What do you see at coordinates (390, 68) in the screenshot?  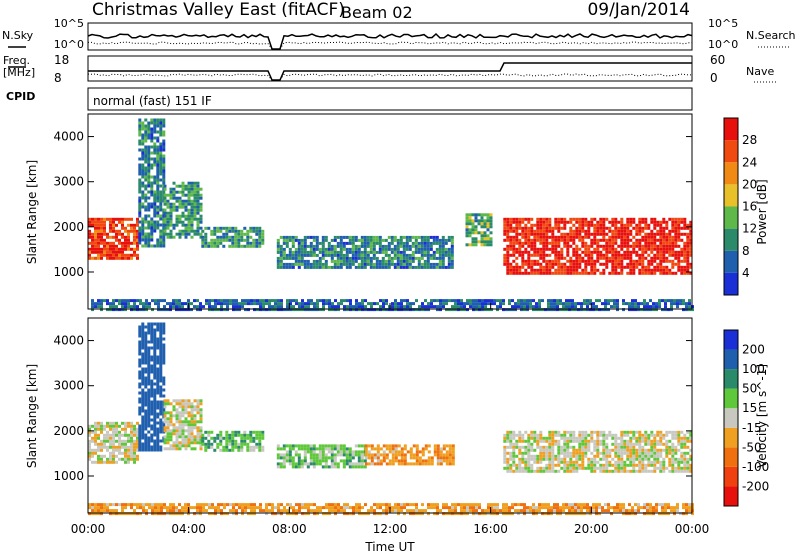 I see `freq-panel` at bounding box center [390, 68].